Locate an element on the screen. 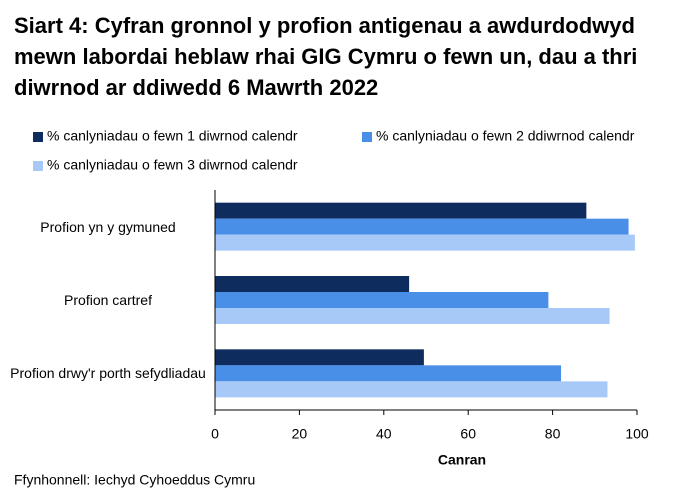  legend-label: % canlyniadau o fewn 3 diwrnod calendr is located at coordinates (172, 165).